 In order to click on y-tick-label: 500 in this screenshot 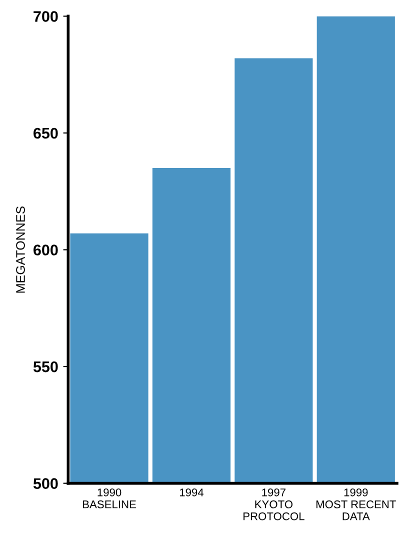, I will do `click(45, 483)`.